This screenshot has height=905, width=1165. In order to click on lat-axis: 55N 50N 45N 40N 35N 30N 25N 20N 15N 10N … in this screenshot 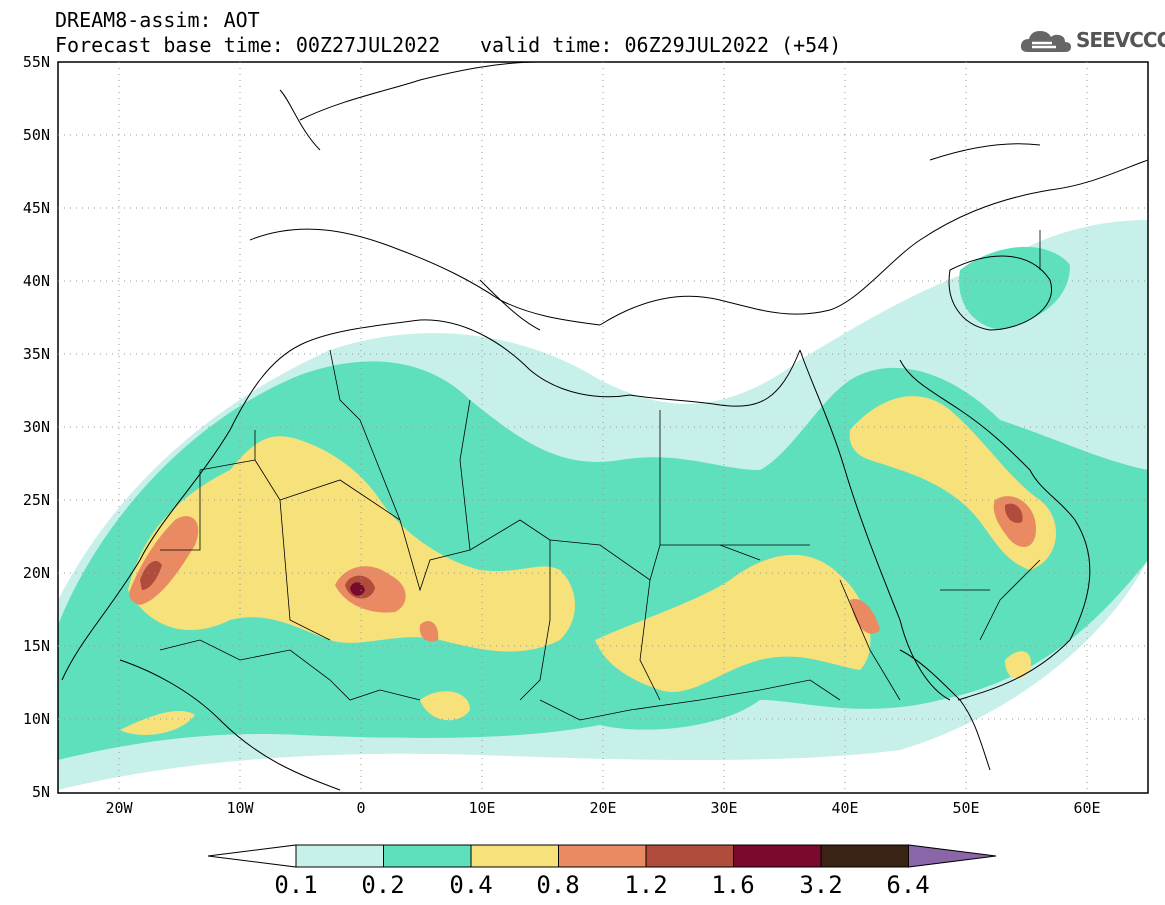, I will do `click(36, 427)`.